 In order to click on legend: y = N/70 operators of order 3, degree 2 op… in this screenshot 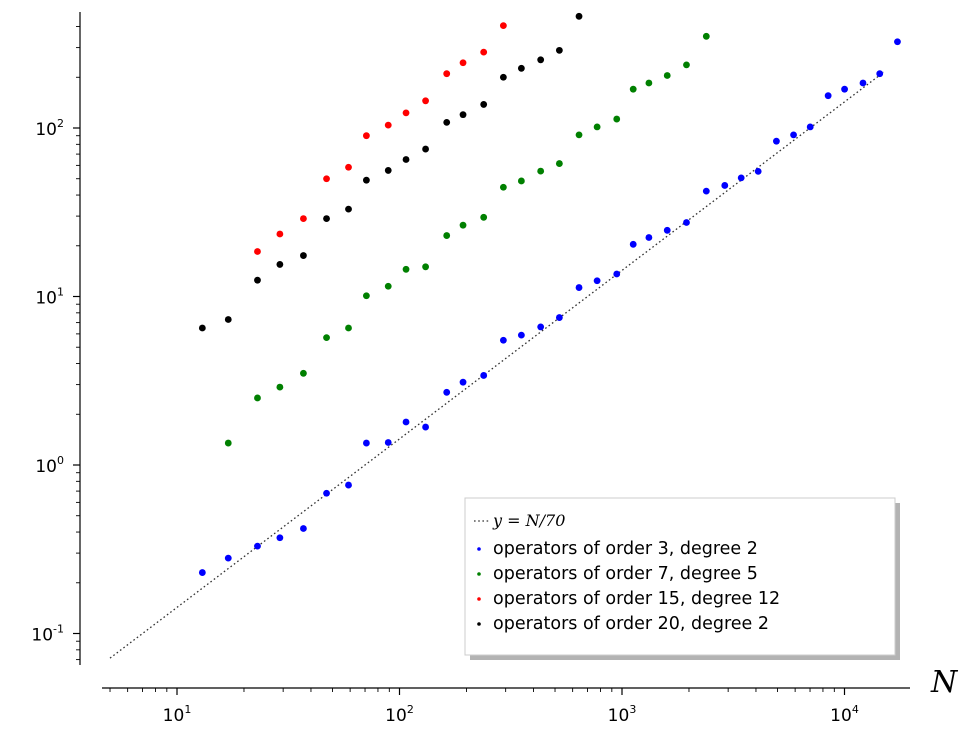, I will do `click(682, 578)`.